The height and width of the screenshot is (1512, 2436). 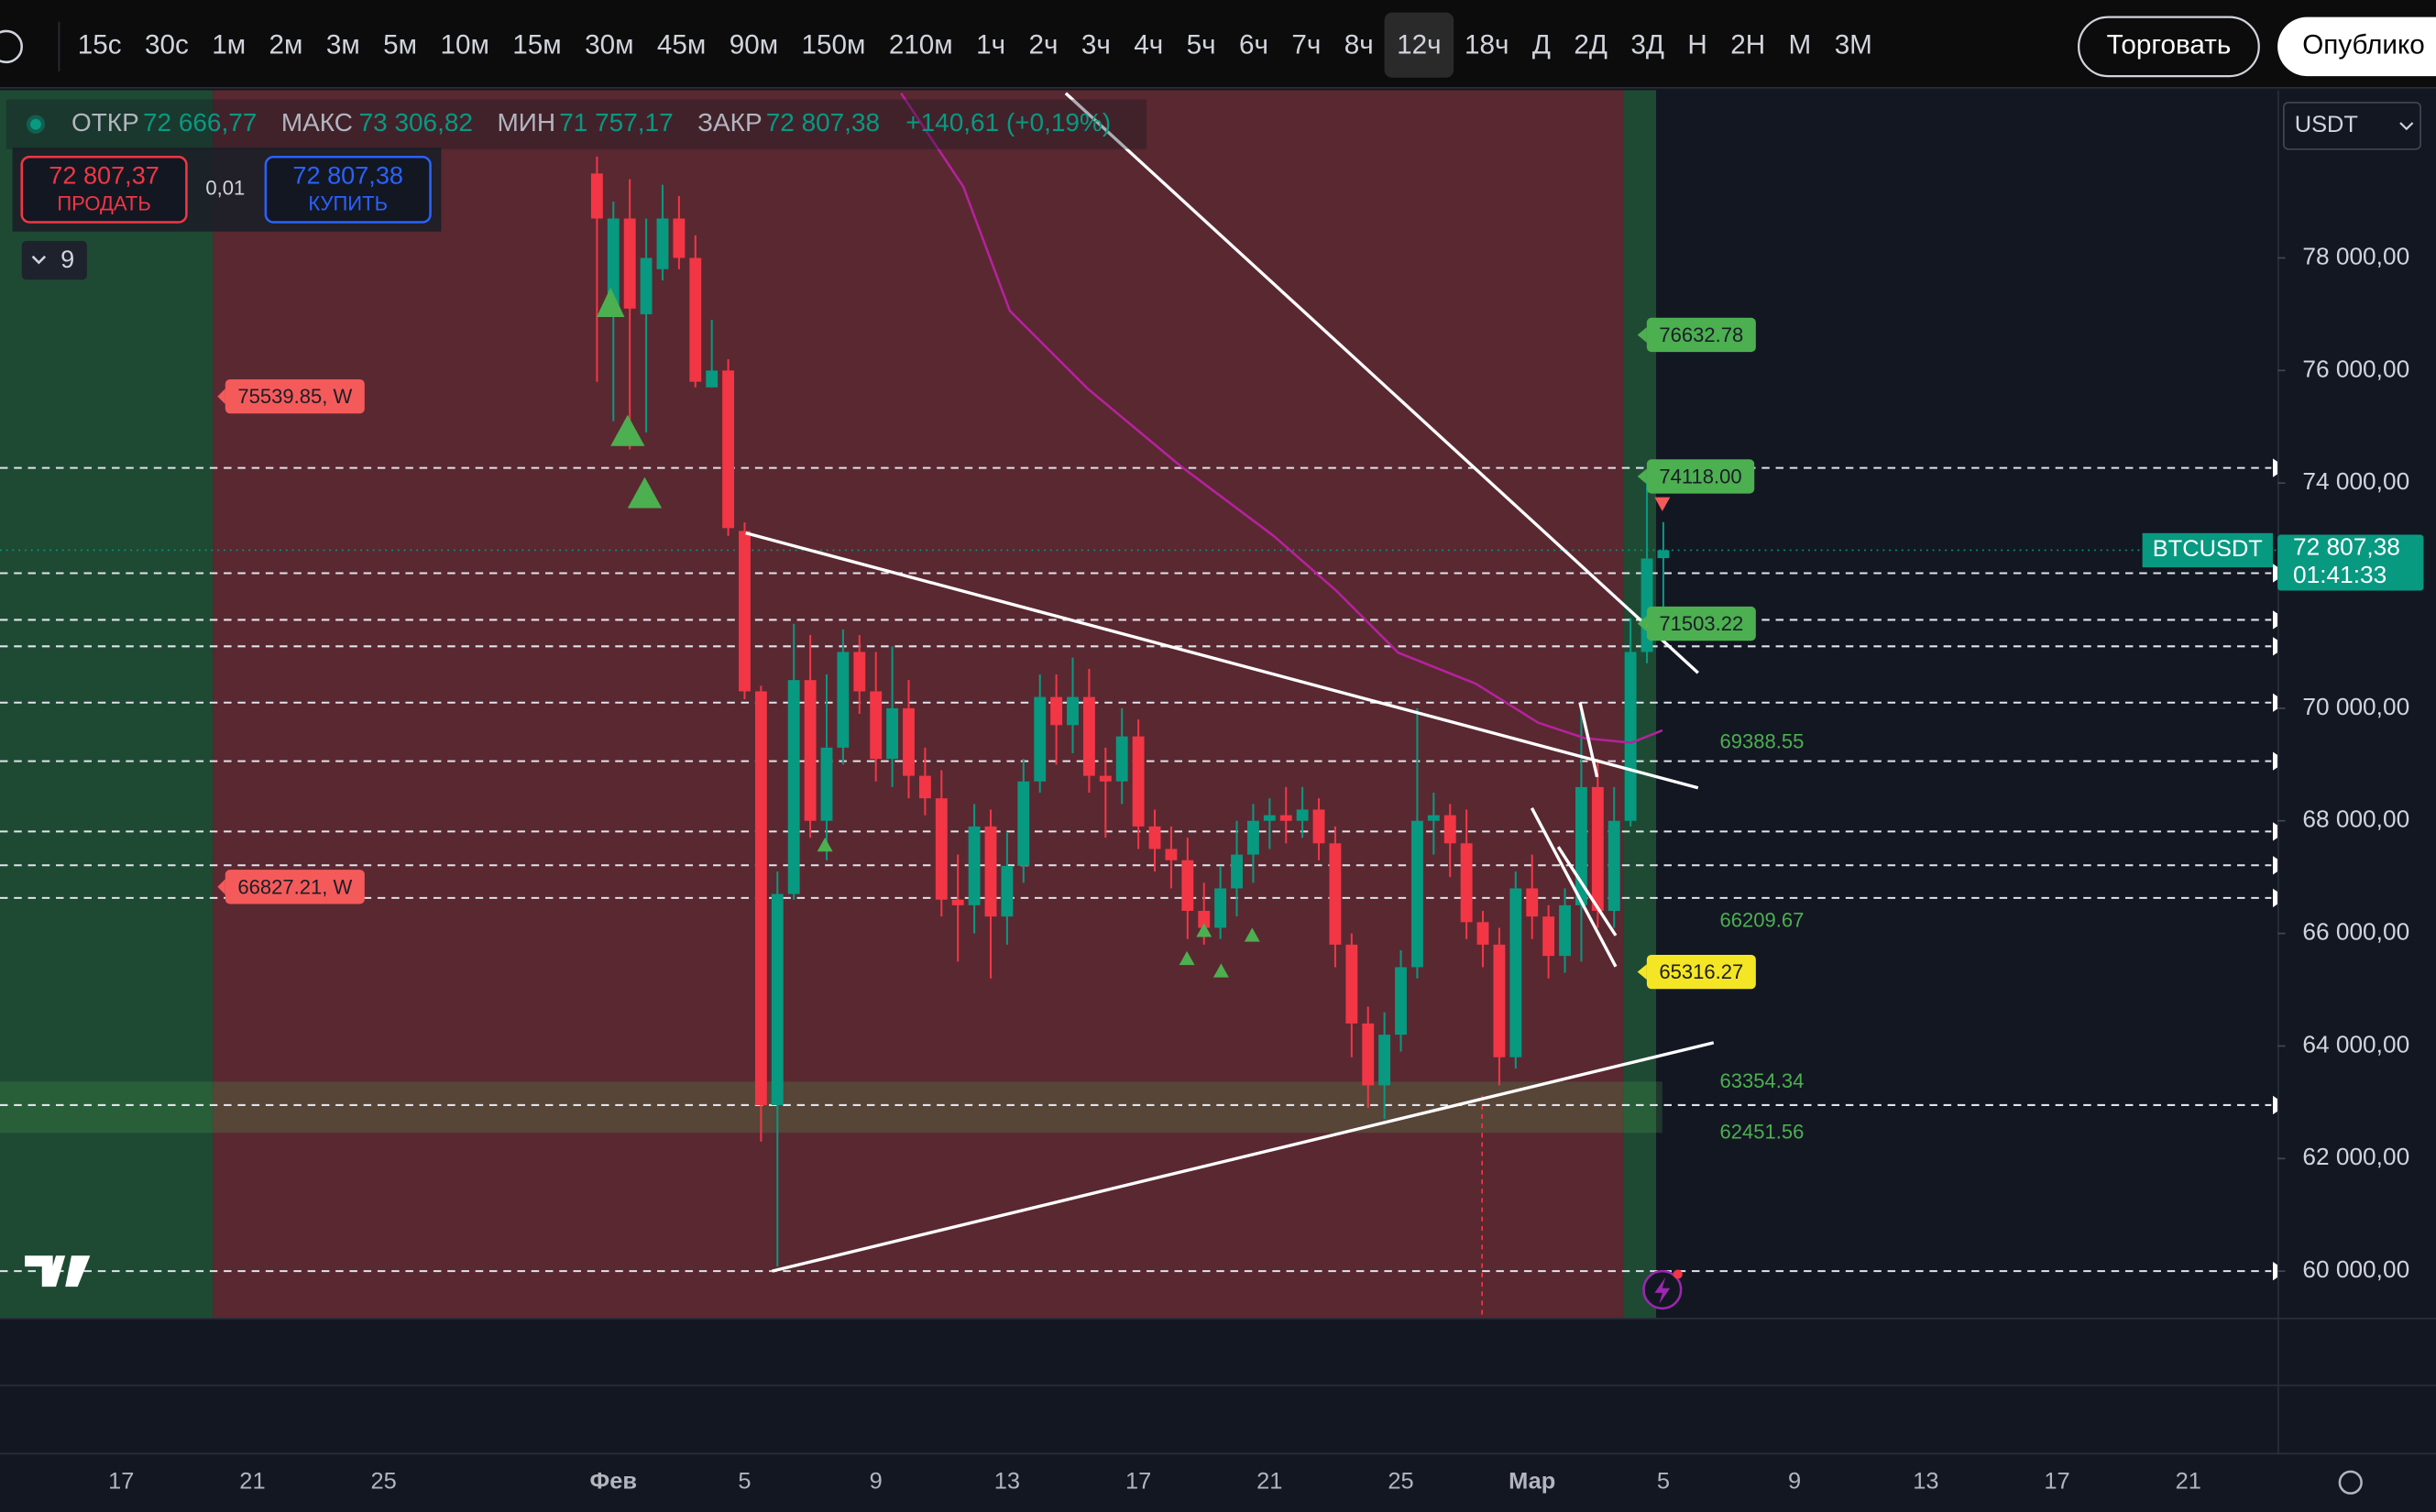 What do you see at coordinates (1532, 1481) in the screenshot?
I see `x-tick-label: Мар` at bounding box center [1532, 1481].